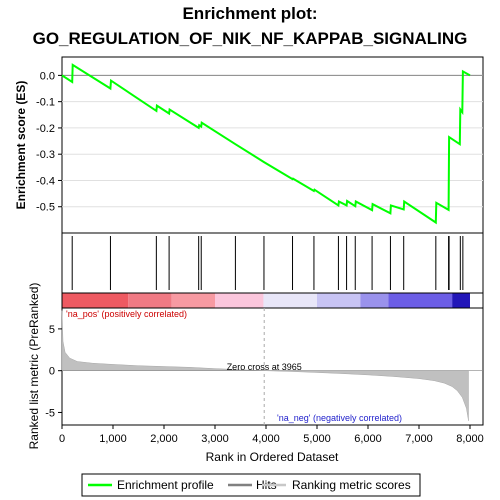 This screenshot has height=500, width=500. I want to click on x-tick-label: 0, so click(62, 439).